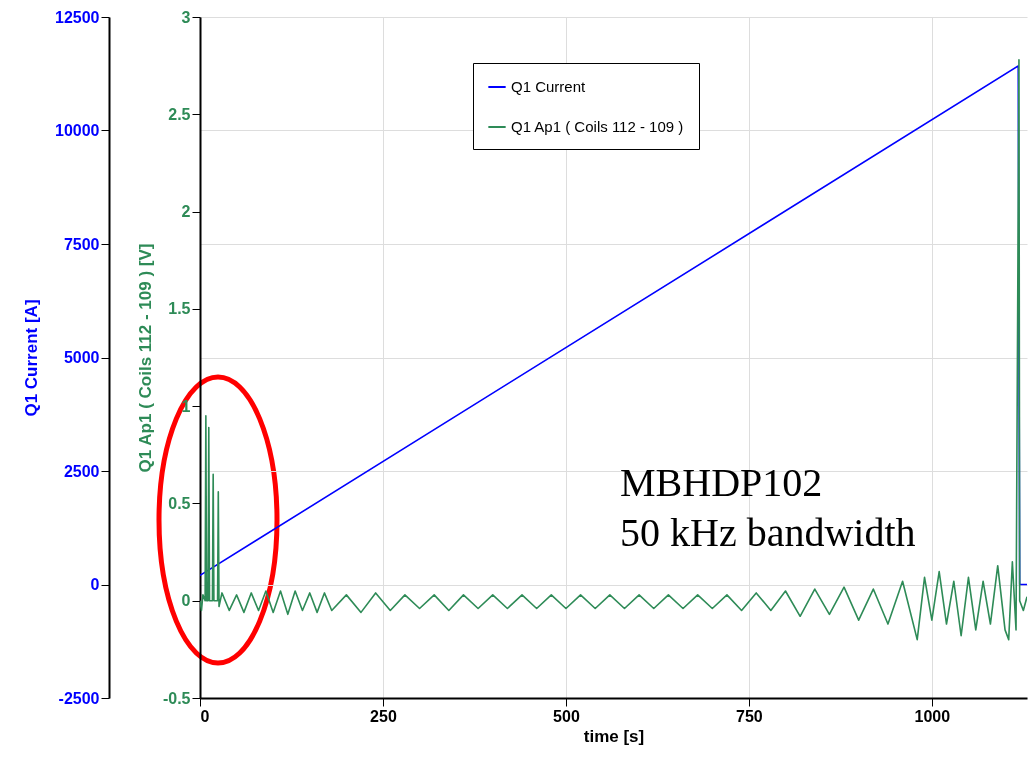  What do you see at coordinates (614, 736) in the screenshot?
I see `x-axis-title: time [s]` at bounding box center [614, 736].